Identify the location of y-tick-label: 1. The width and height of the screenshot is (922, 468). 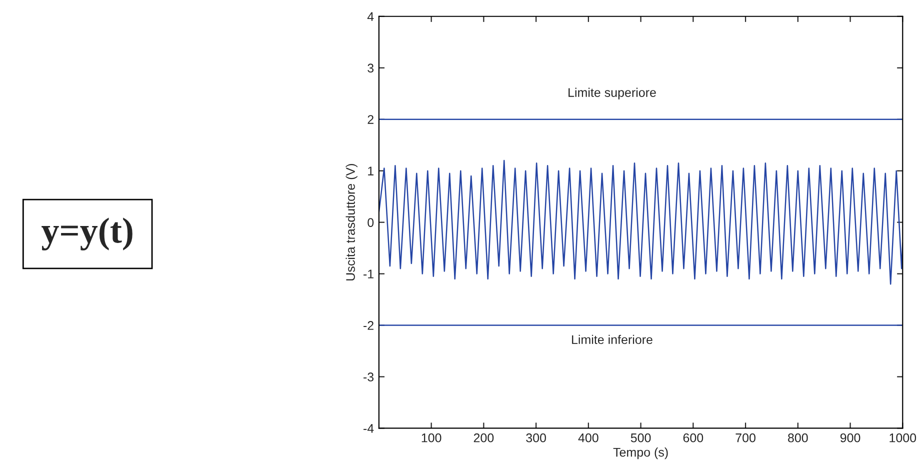
(371, 171).